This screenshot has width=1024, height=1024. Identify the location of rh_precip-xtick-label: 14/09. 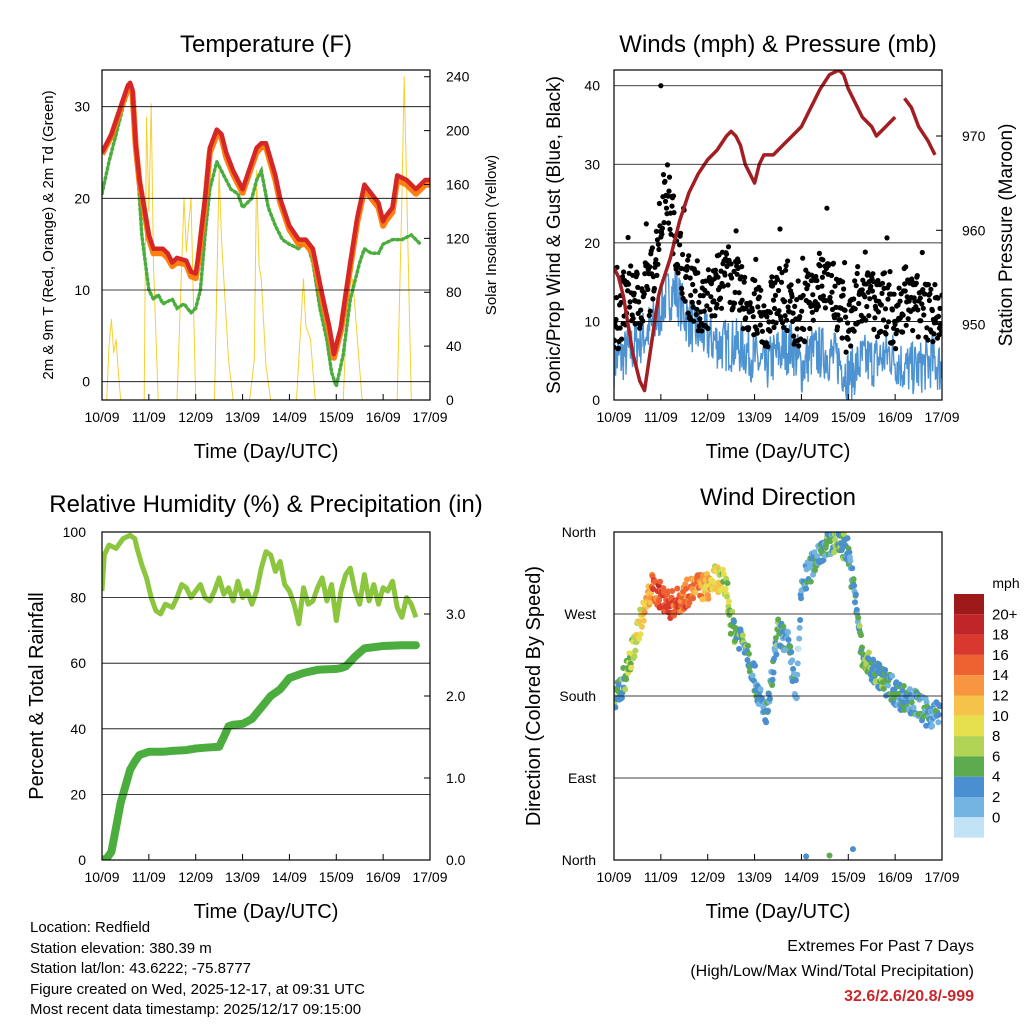
(289, 877).